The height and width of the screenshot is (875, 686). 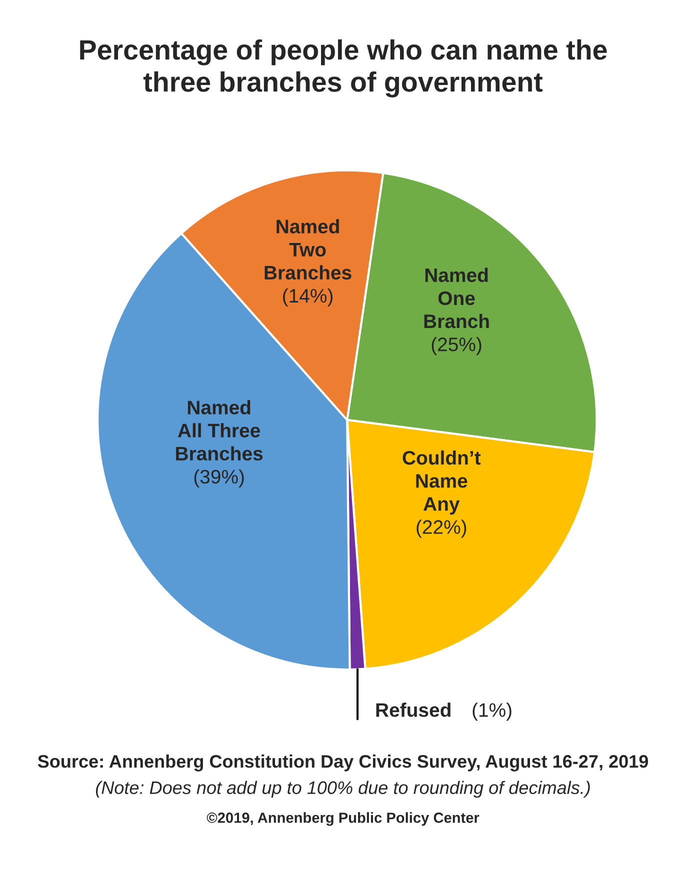 What do you see at coordinates (441, 482) in the screenshot?
I see `slice-label: Couldn’t Name Any` at bounding box center [441, 482].